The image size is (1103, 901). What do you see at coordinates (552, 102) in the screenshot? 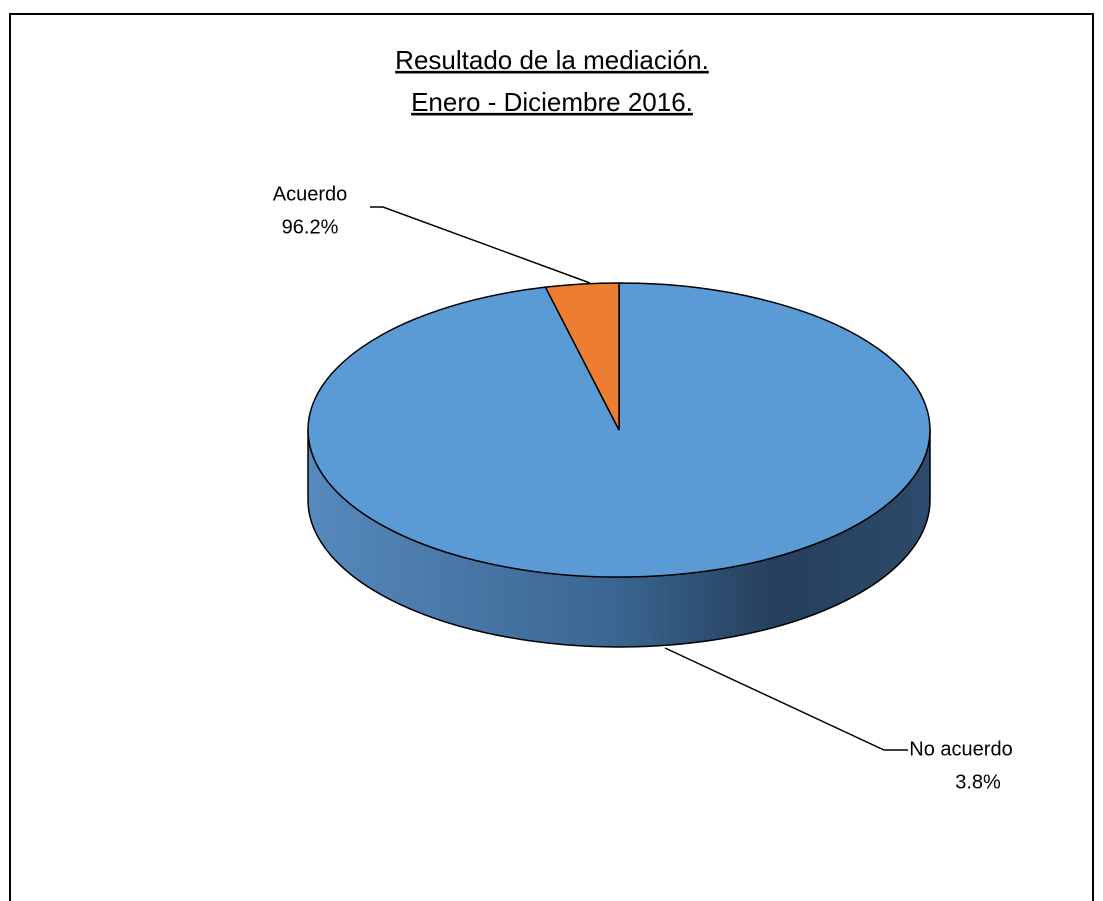
I see `chart-subtitle: Enero - Diciembre 2016.` at bounding box center [552, 102].